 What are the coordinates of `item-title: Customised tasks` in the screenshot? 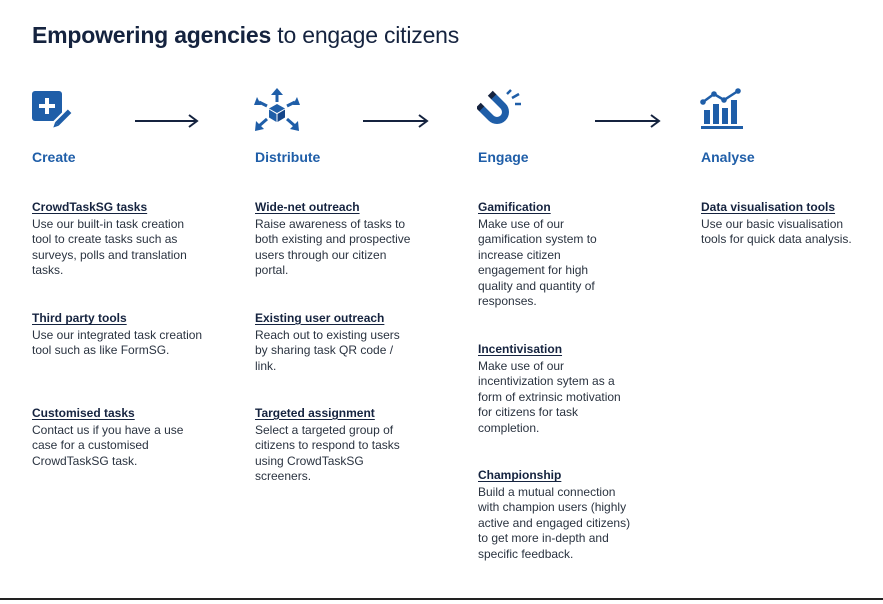 It's located at (83, 413).